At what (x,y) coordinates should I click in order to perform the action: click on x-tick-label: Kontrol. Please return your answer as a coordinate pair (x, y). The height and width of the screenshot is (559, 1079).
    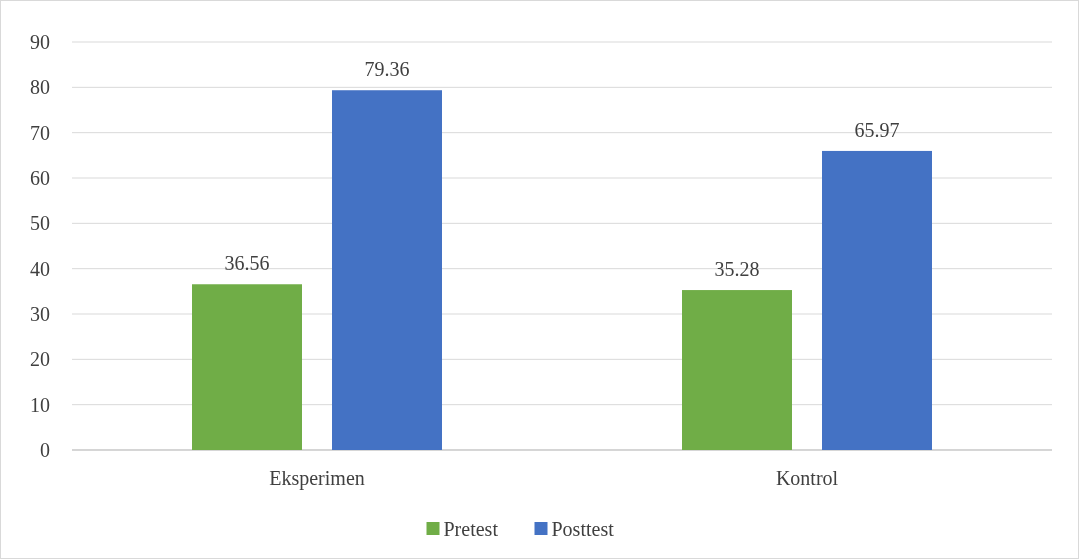
    Looking at the image, I should click on (807, 478).